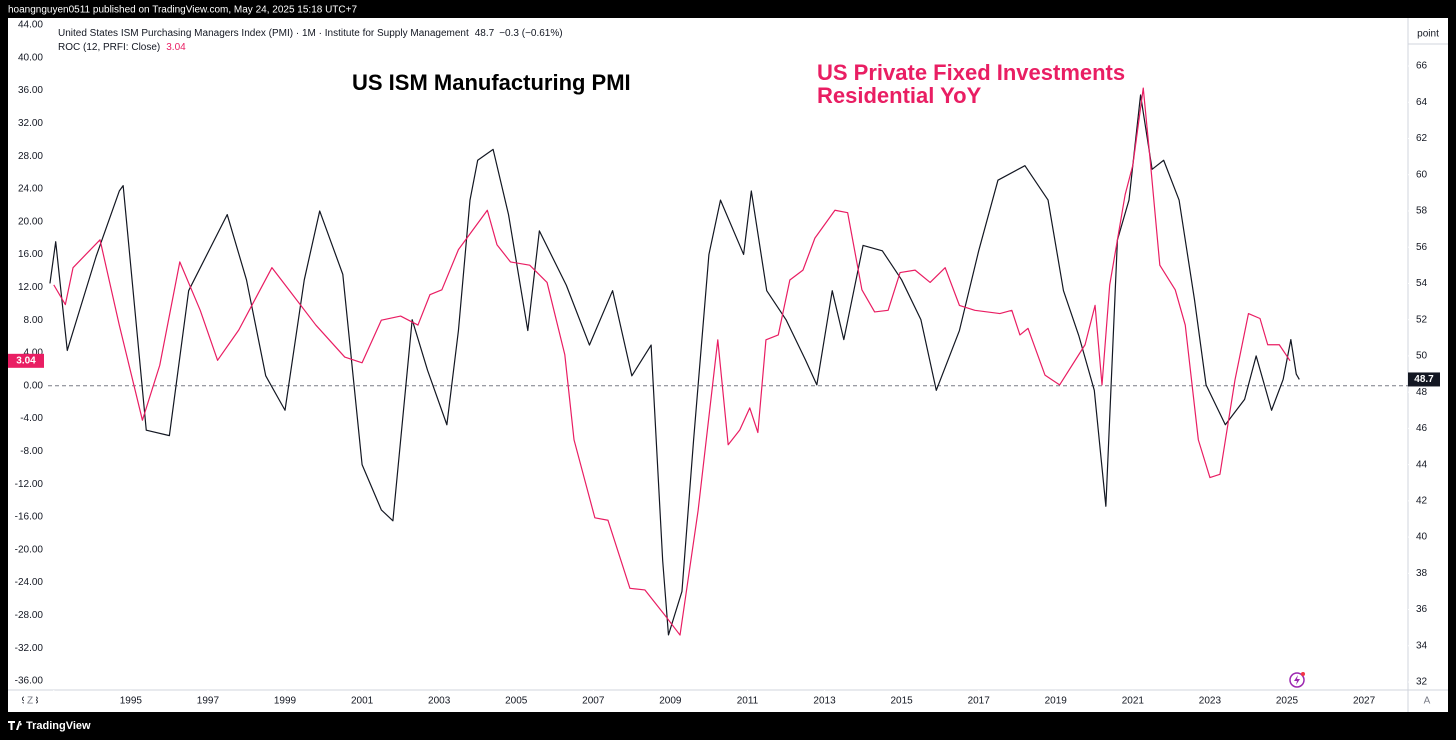 This screenshot has height=740, width=1456. What do you see at coordinates (208, 701) in the screenshot?
I see `x-tick-label: 1997` at bounding box center [208, 701].